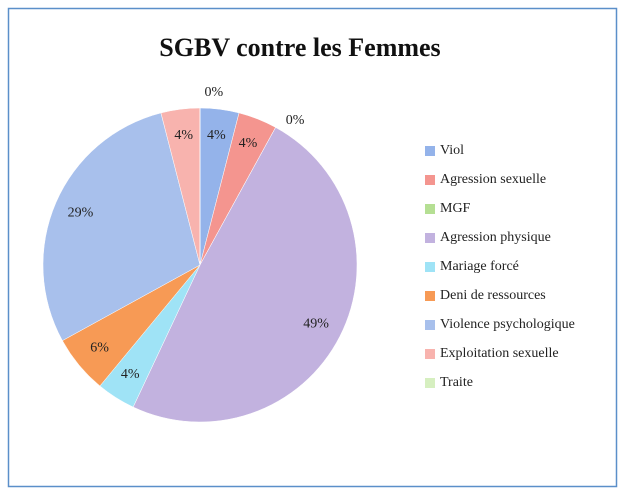  Describe the element at coordinates (493, 179) in the screenshot. I see `legend-label: Agression sexuelle` at that location.